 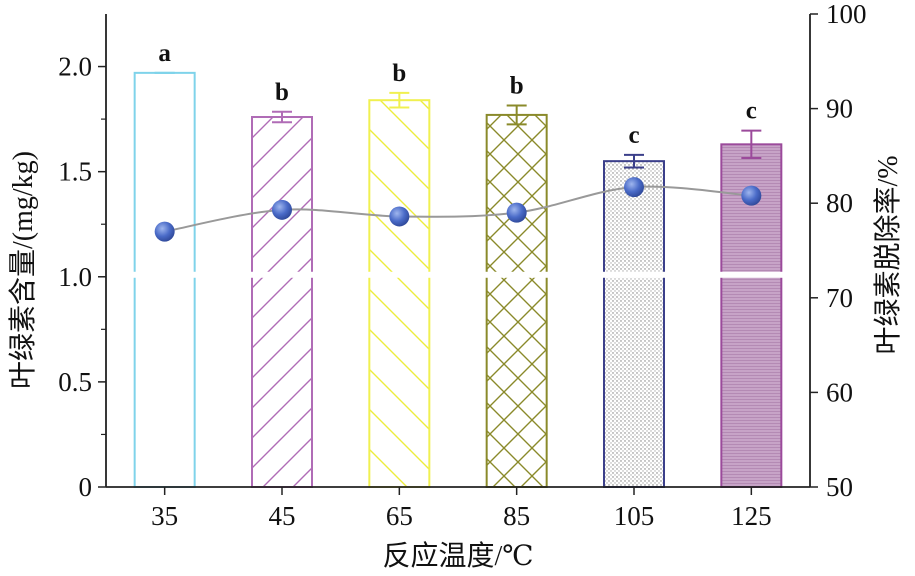 I want to click on y-left-axis-title: 叶绿素含量/(mg/kg), so click(x=23, y=270).